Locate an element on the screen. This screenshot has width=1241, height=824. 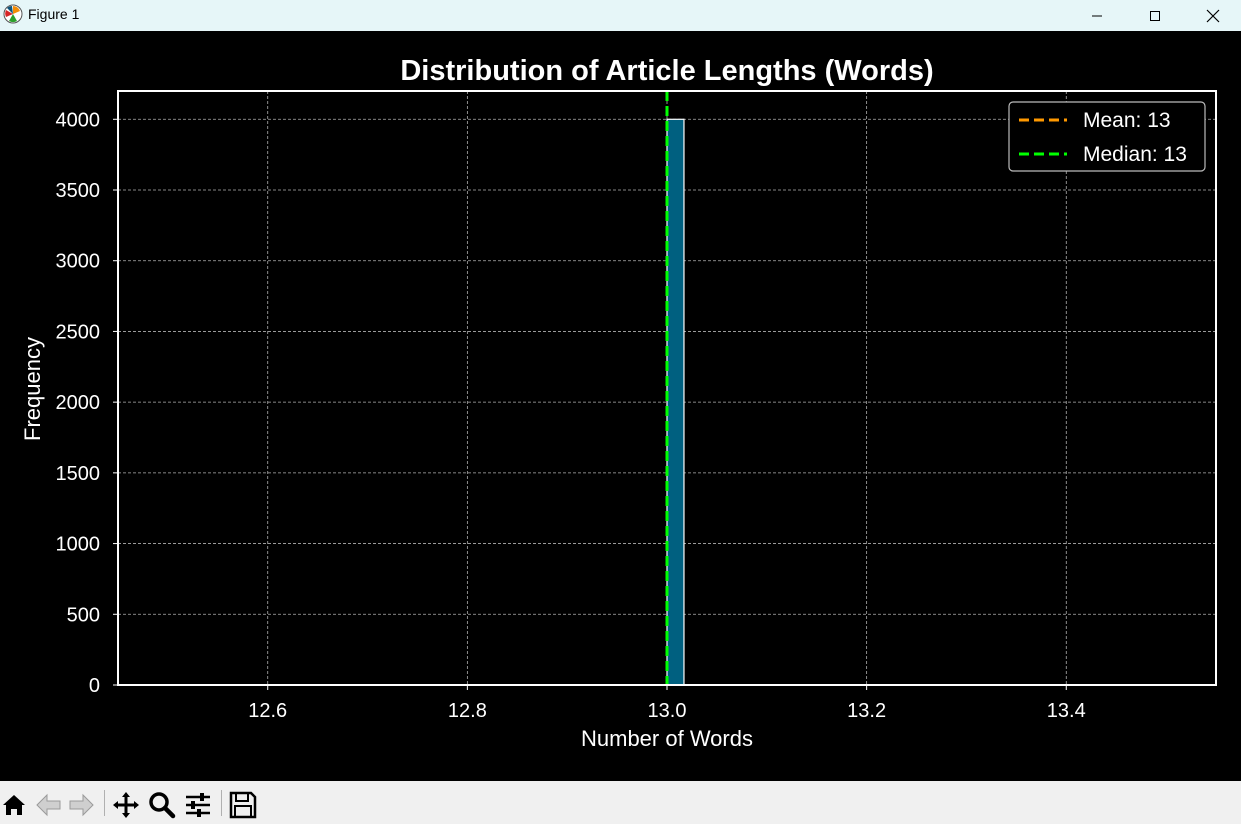
x-axis-ticks: 12.6 12.8 13.0 13.2 13.4 is located at coordinates (667, 703).